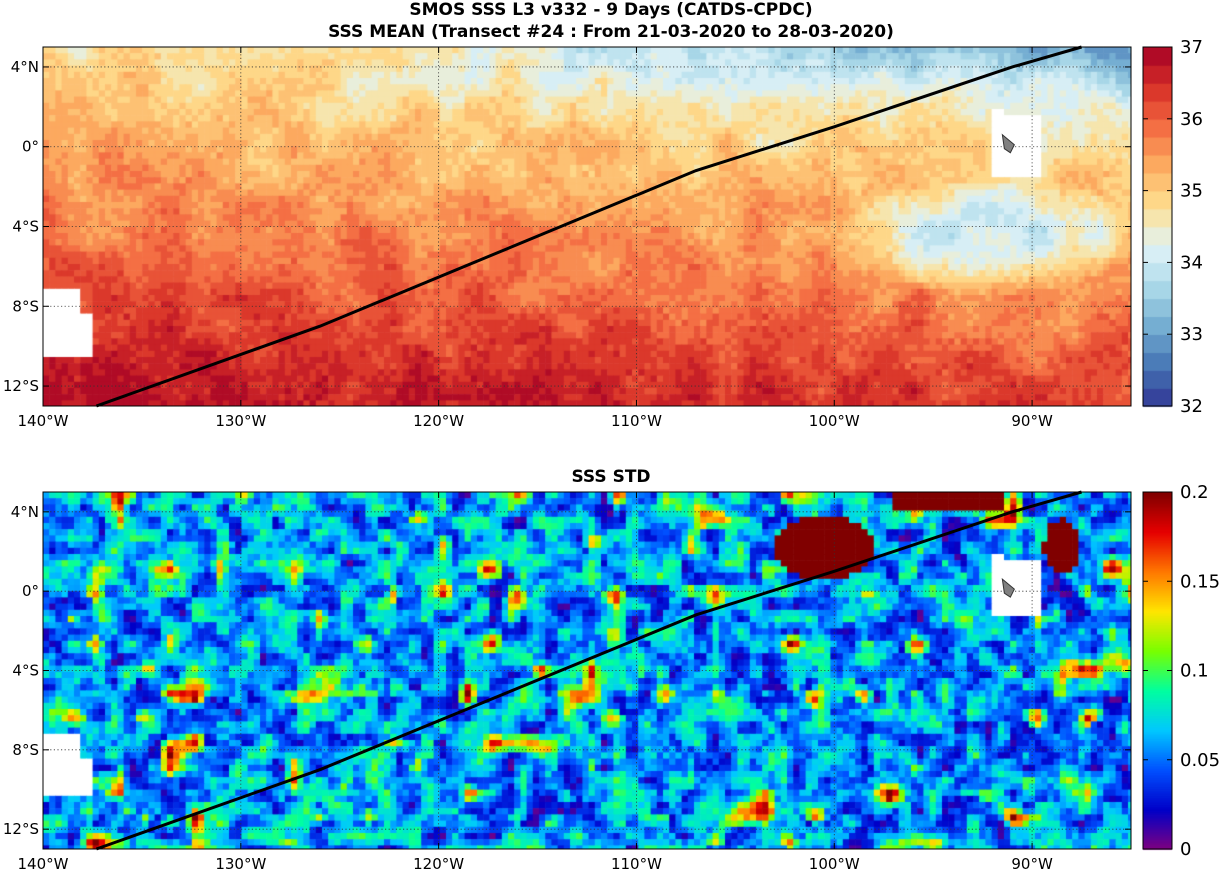 The height and width of the screenshot is (871, 1222). What do you see at coordinates (1157, 226) in the screenshot?
I see `colorbar-frame` at bounding box center [1157, 226].